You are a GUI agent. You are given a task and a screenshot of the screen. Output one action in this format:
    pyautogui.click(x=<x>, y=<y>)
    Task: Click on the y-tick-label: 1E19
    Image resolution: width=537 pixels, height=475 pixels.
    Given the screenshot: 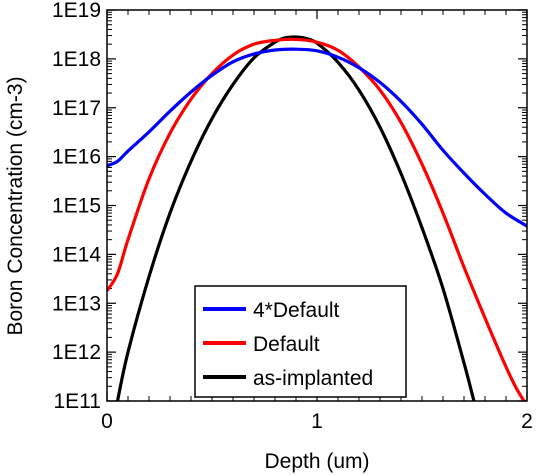 What is the action you would take?
    pyautogui.click(x=76, y=11)
    